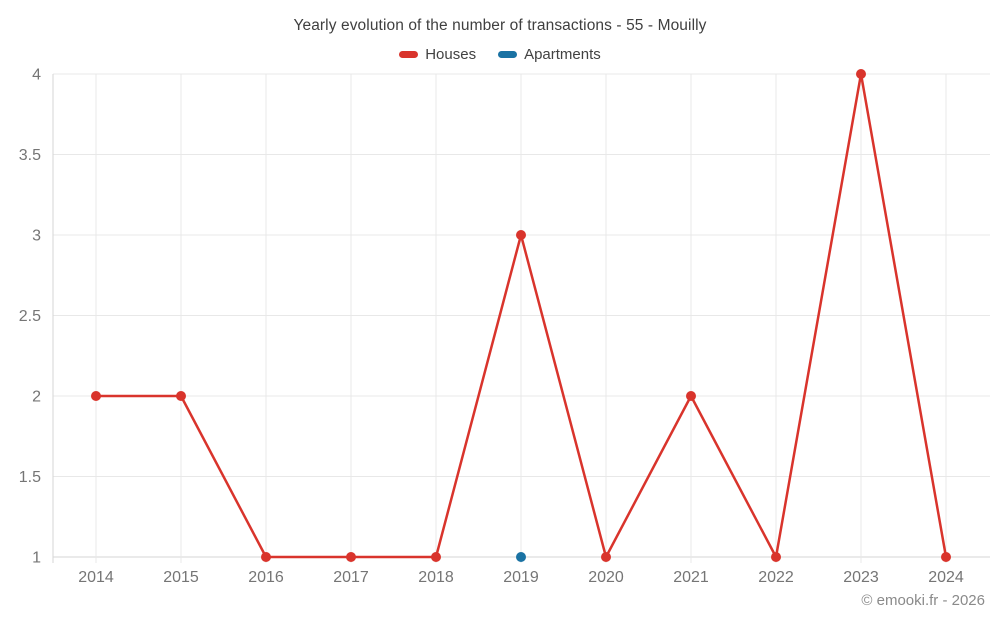 This screenshot has width=1000, height=625. Describe the element at coordinates (521, 577) in the screenshot. I see `x-axis-tick-label: 2019` at that location.